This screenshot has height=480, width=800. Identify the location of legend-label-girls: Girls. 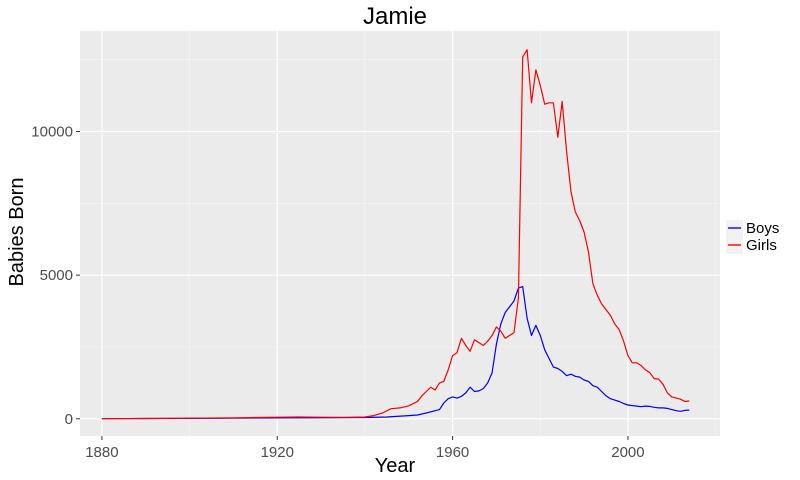
(761, 245).